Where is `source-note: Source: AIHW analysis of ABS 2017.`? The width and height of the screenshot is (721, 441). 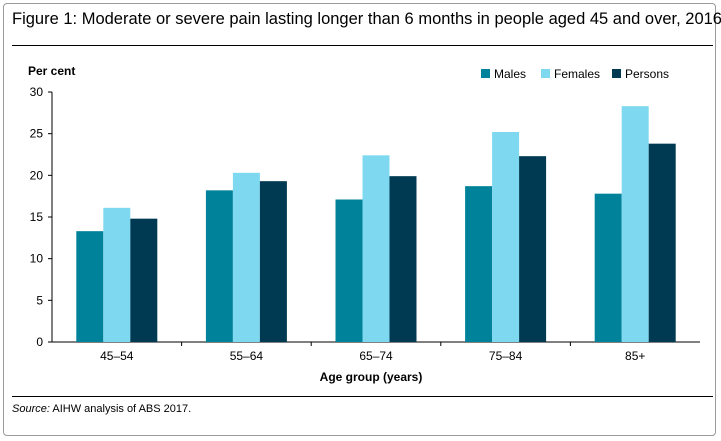
source-note: Source: AIHW analysis of ABS 2017. is located at coordinates (101, 409).